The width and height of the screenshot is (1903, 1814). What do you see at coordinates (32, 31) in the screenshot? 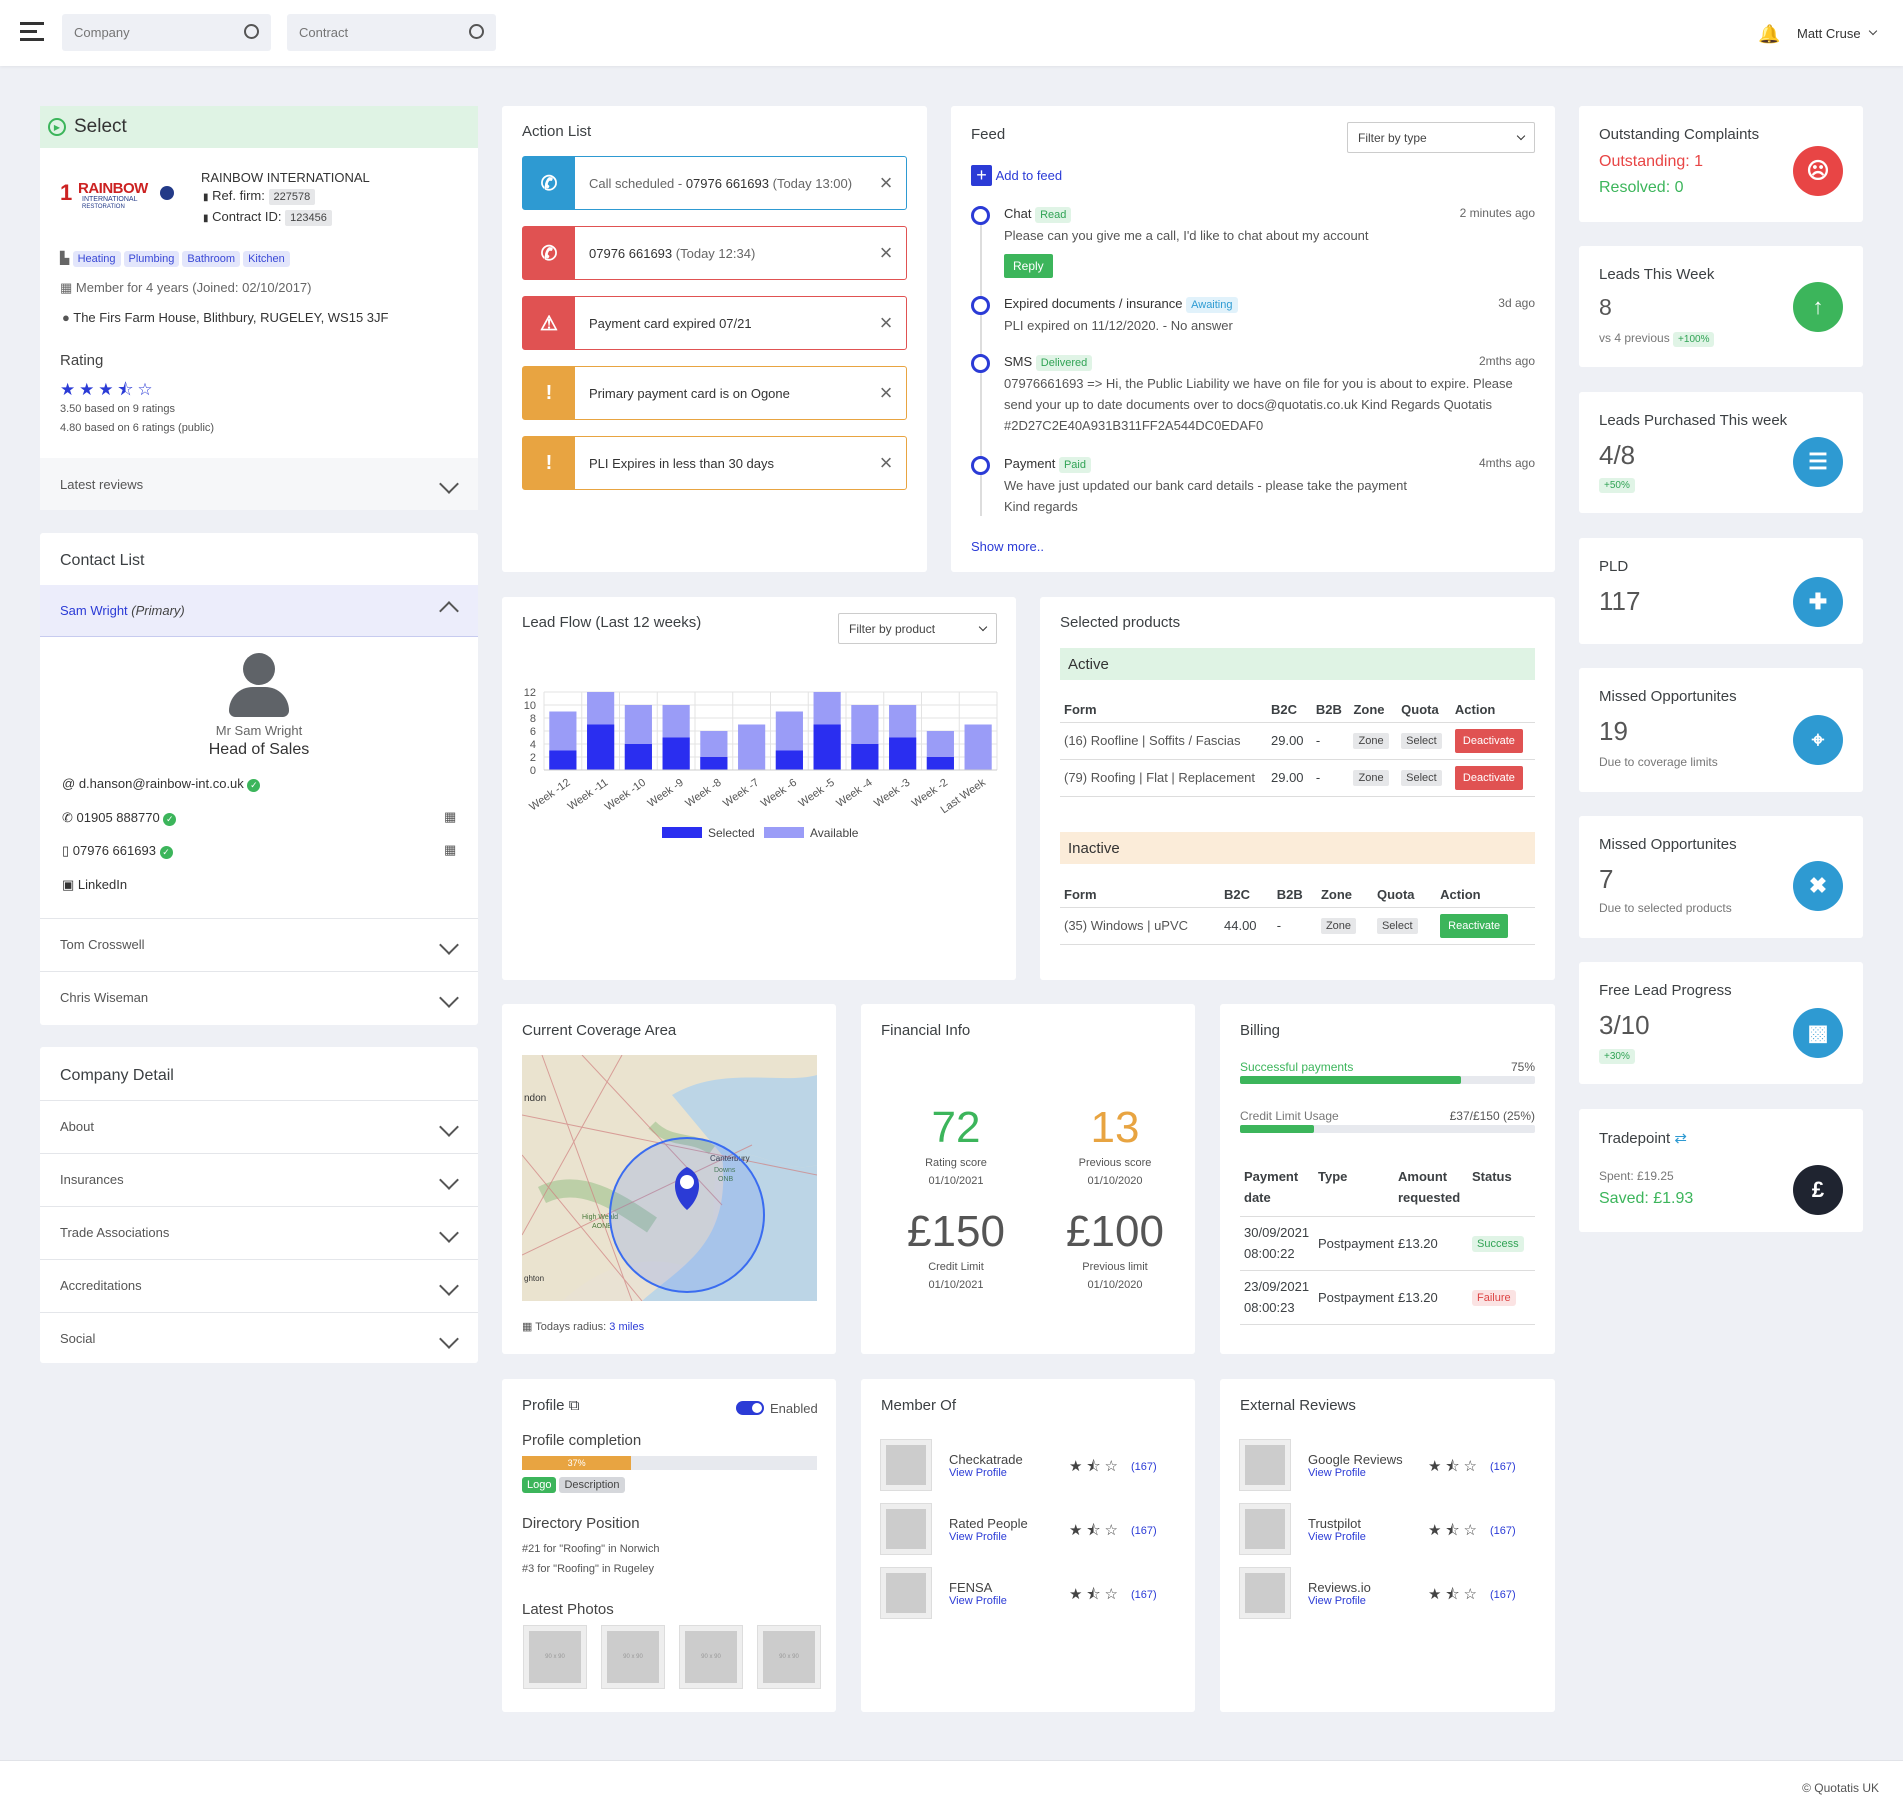
I see `hamburger-icon` at bounding box center [32, 31].